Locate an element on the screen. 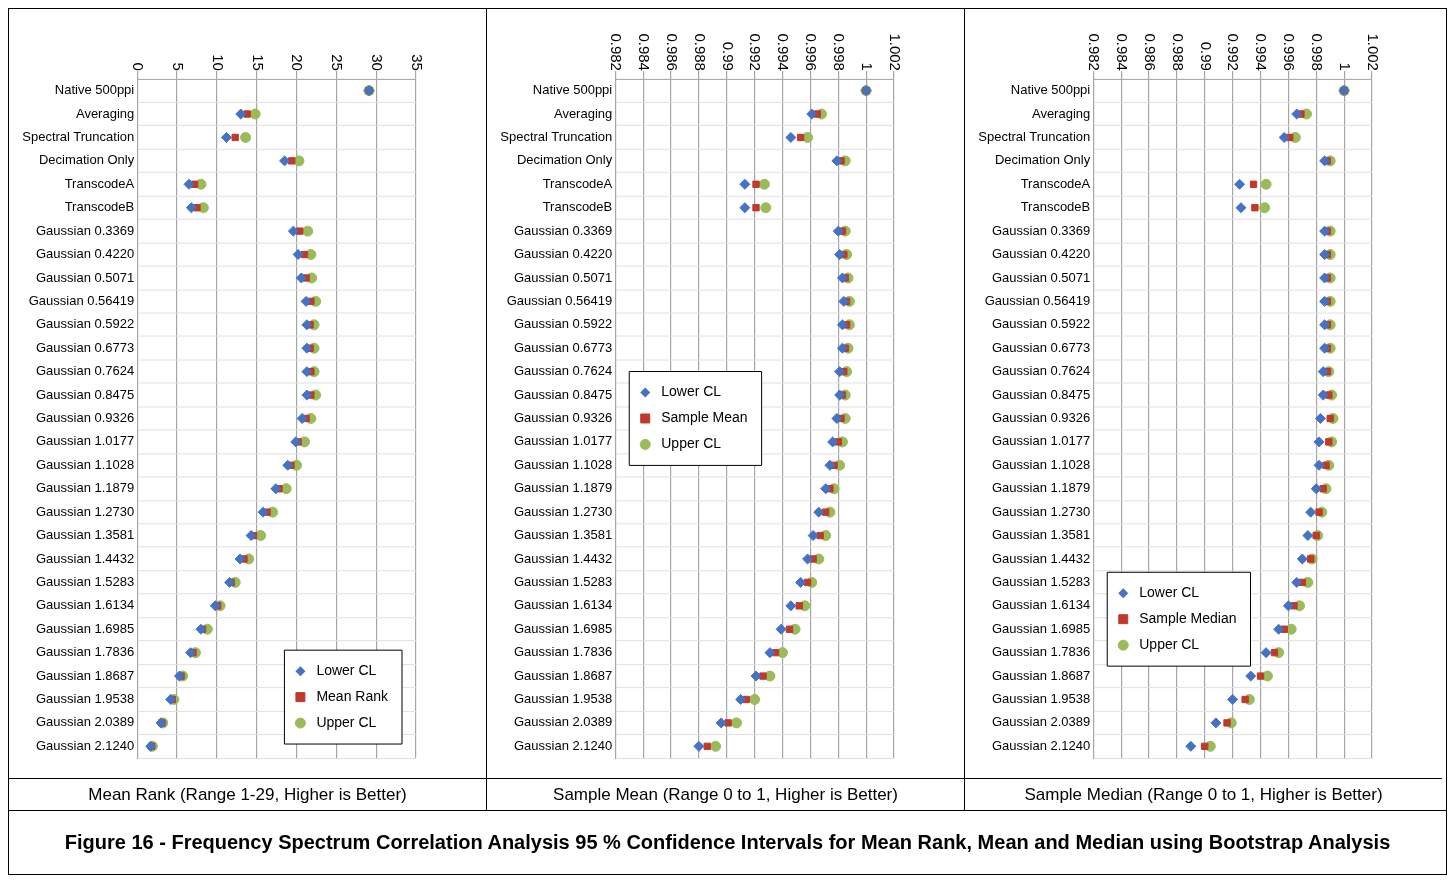 This screenshot has height=886, width=1453. legend-label: Sample Median is located at coordinates (1188, 618).